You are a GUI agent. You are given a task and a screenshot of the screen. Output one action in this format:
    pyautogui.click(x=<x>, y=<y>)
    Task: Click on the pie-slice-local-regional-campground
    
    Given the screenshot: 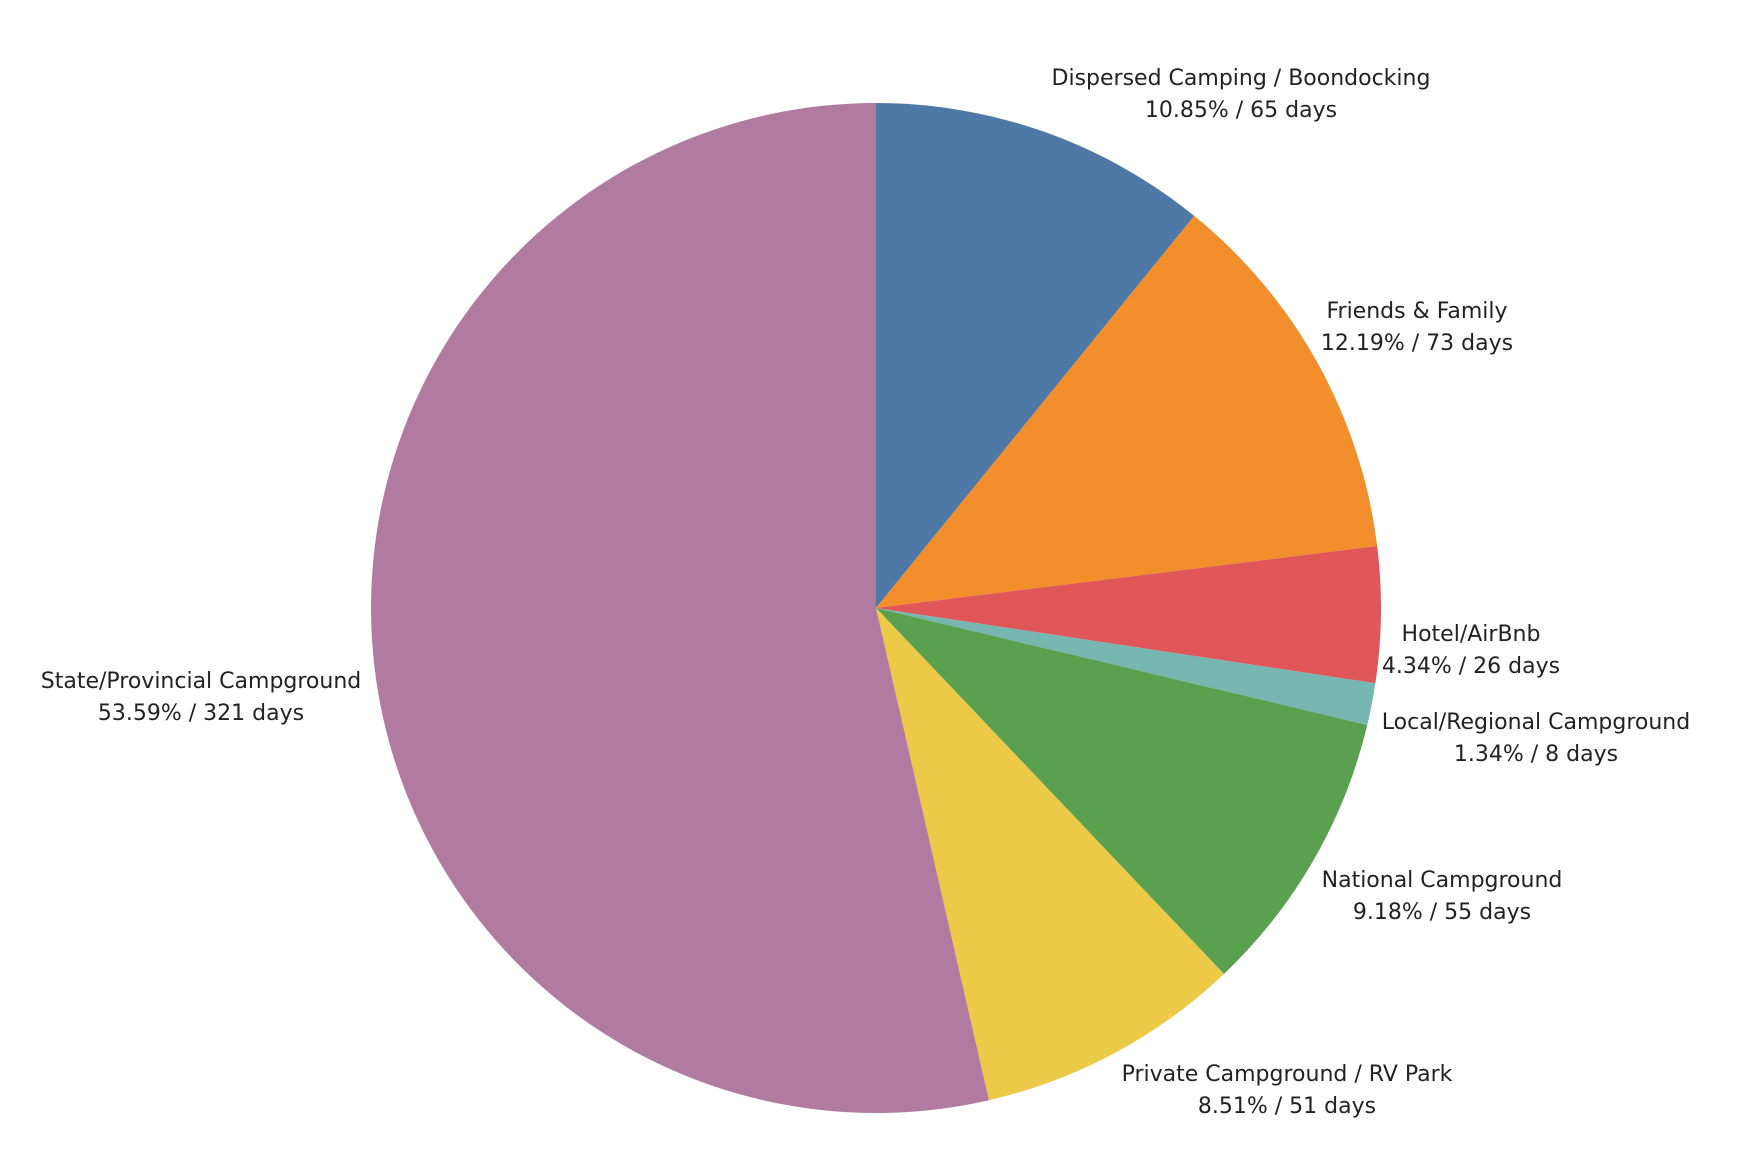 What is the action you would take?
    pyautogui.click(x=1126, y=666)
    